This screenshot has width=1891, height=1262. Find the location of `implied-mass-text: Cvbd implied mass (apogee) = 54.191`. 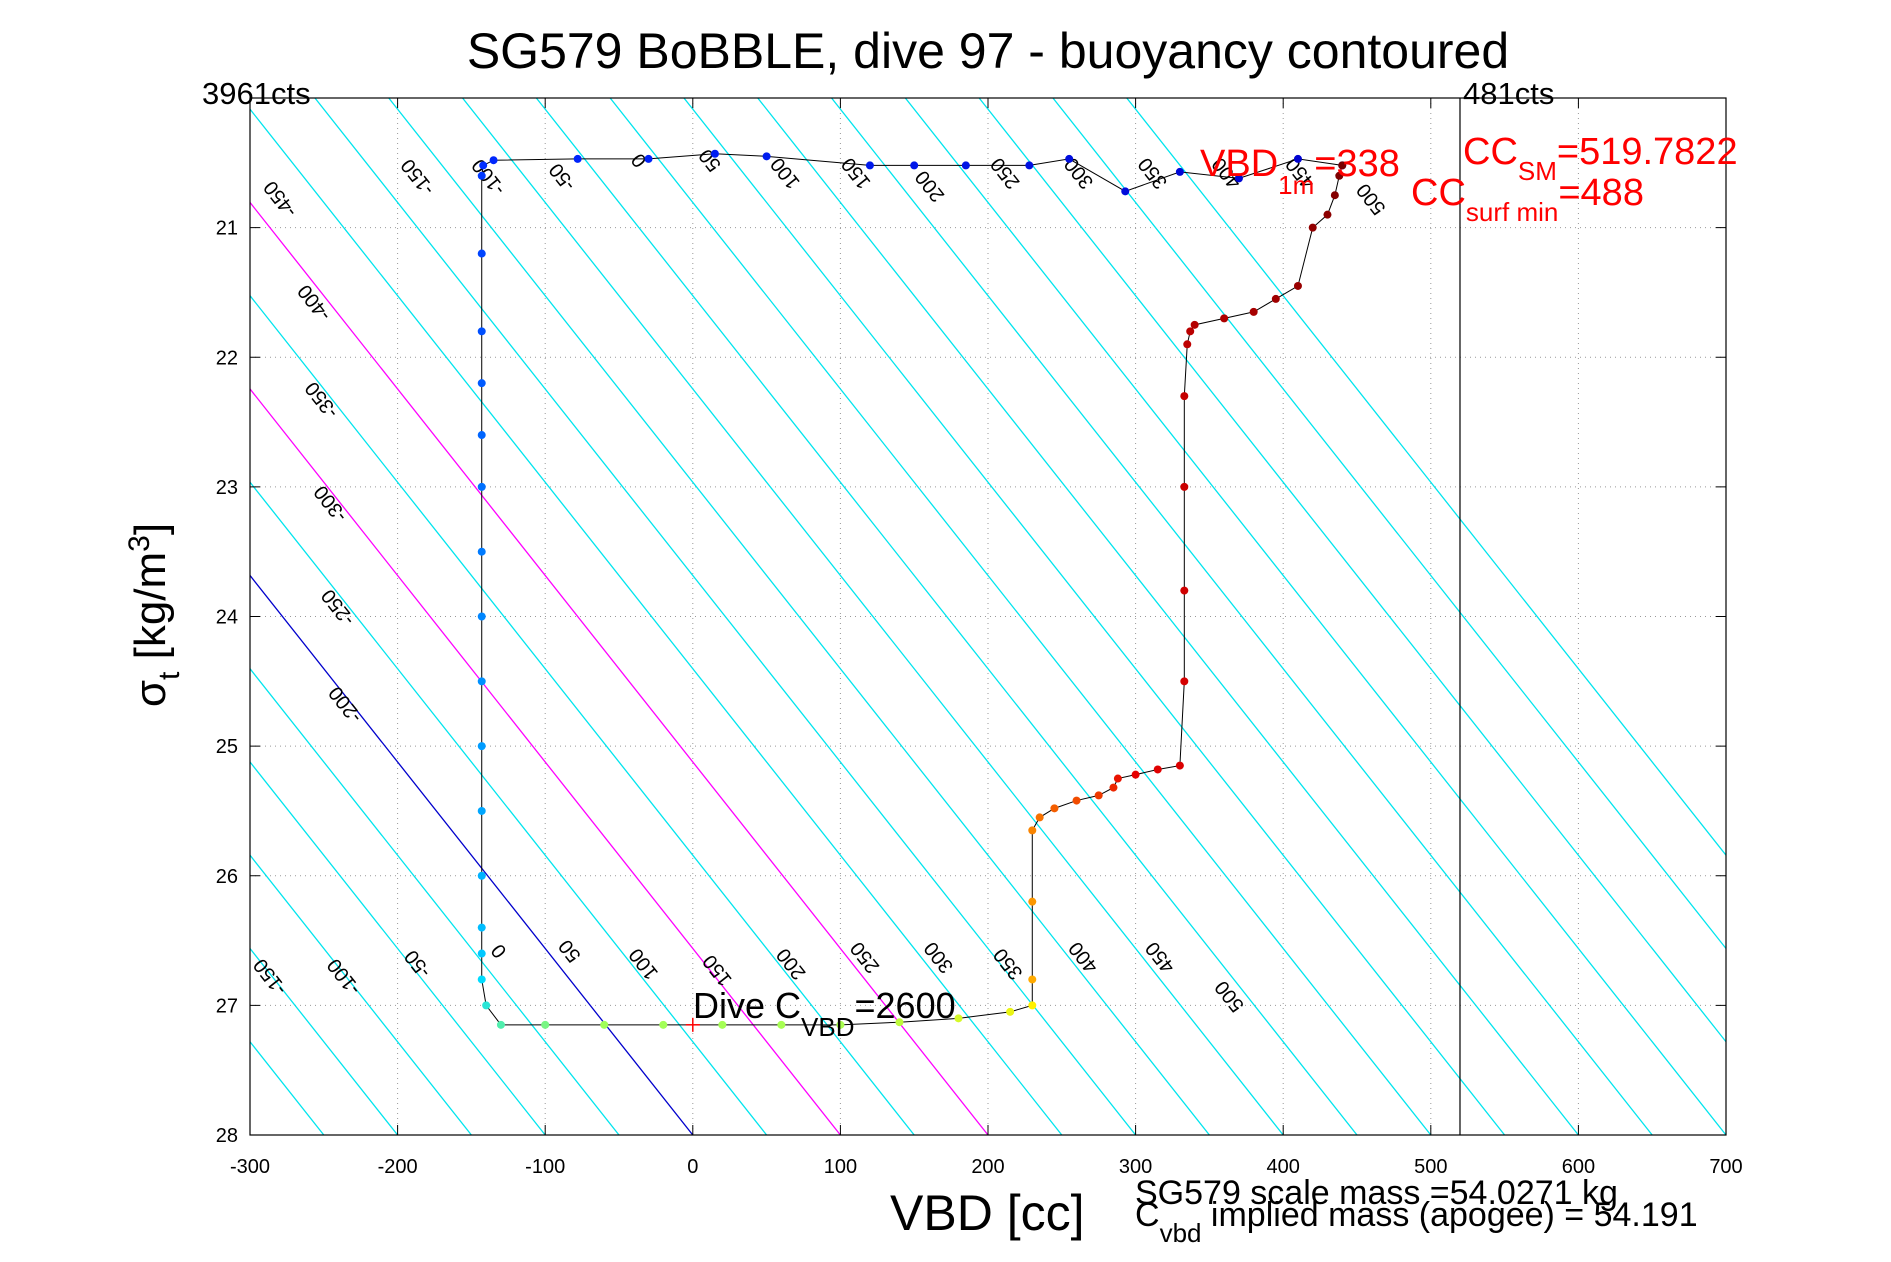

implied-mass-text: Cvbd implied mass (apogee) = 54.191 is located at coordinates (1416, 1222).